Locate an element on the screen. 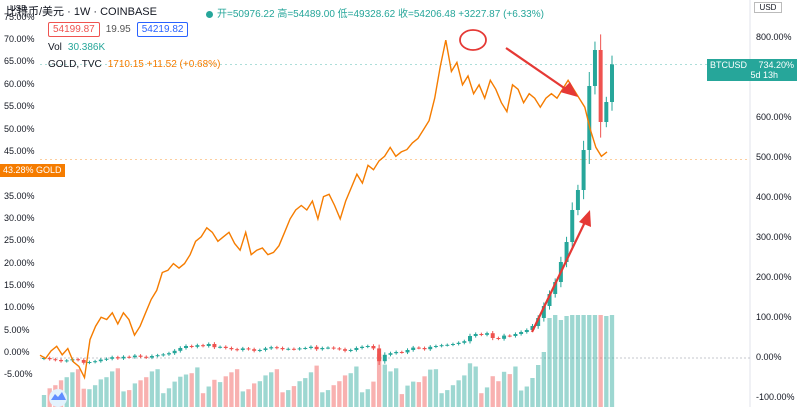 The image size is (800, 407). ask-price-button: 54219.82 is located at coordinates (162, 29).